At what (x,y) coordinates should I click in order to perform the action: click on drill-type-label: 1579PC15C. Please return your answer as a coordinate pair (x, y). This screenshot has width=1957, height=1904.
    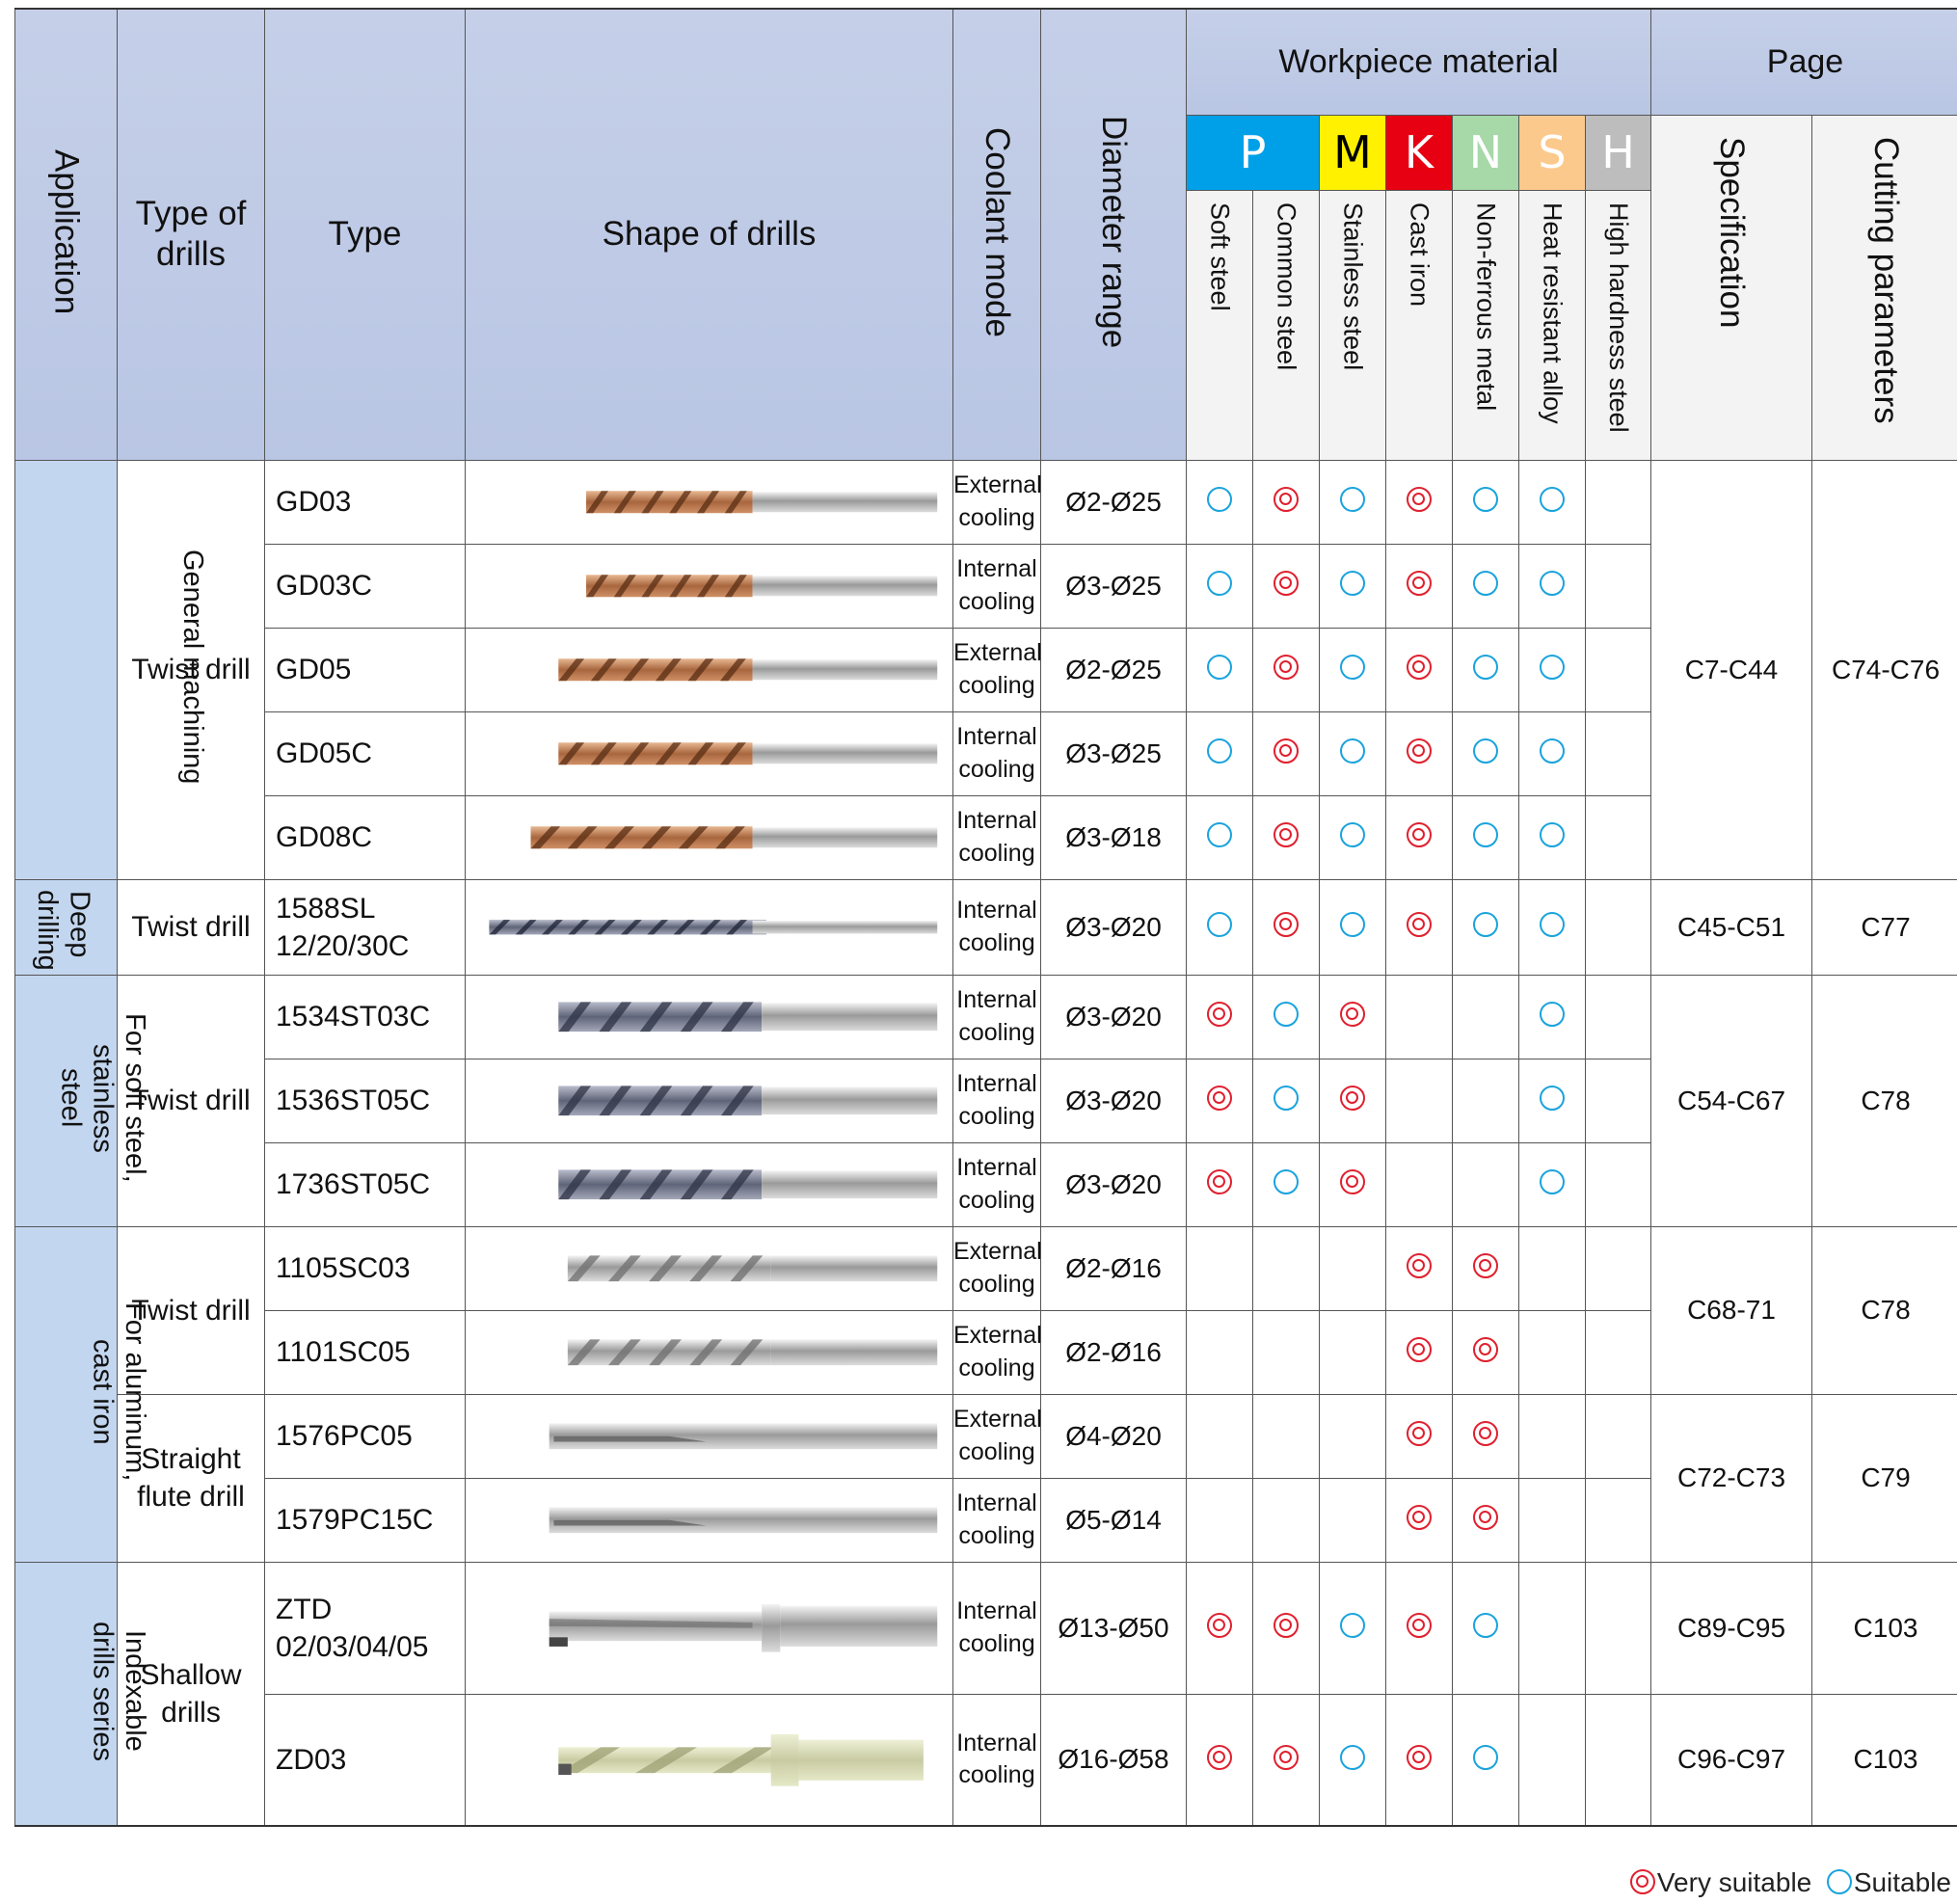
    Looking at the image, I should click on (355, 1520).